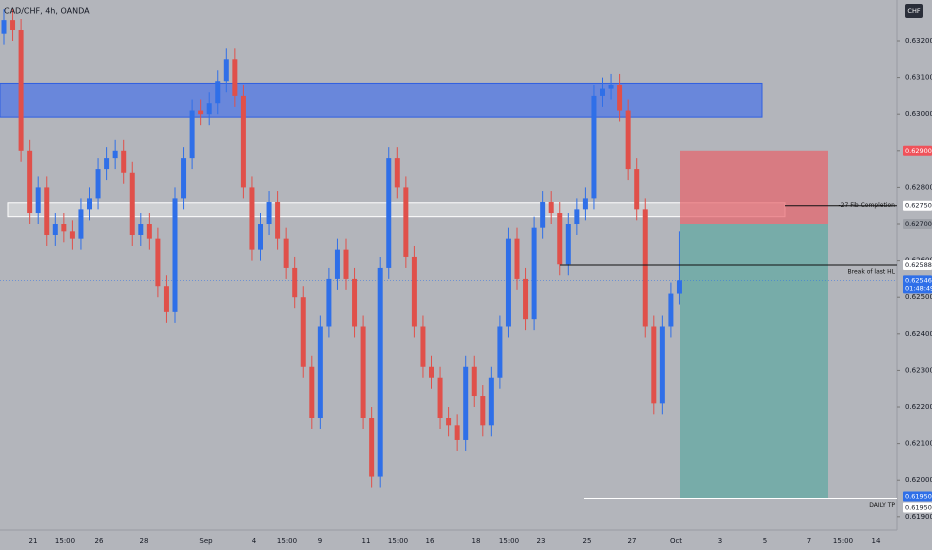 Image resolution: width=932 pixels, height=550 pixels. I want to click on level-note: -27 Fib Completion, so click(867, 205).